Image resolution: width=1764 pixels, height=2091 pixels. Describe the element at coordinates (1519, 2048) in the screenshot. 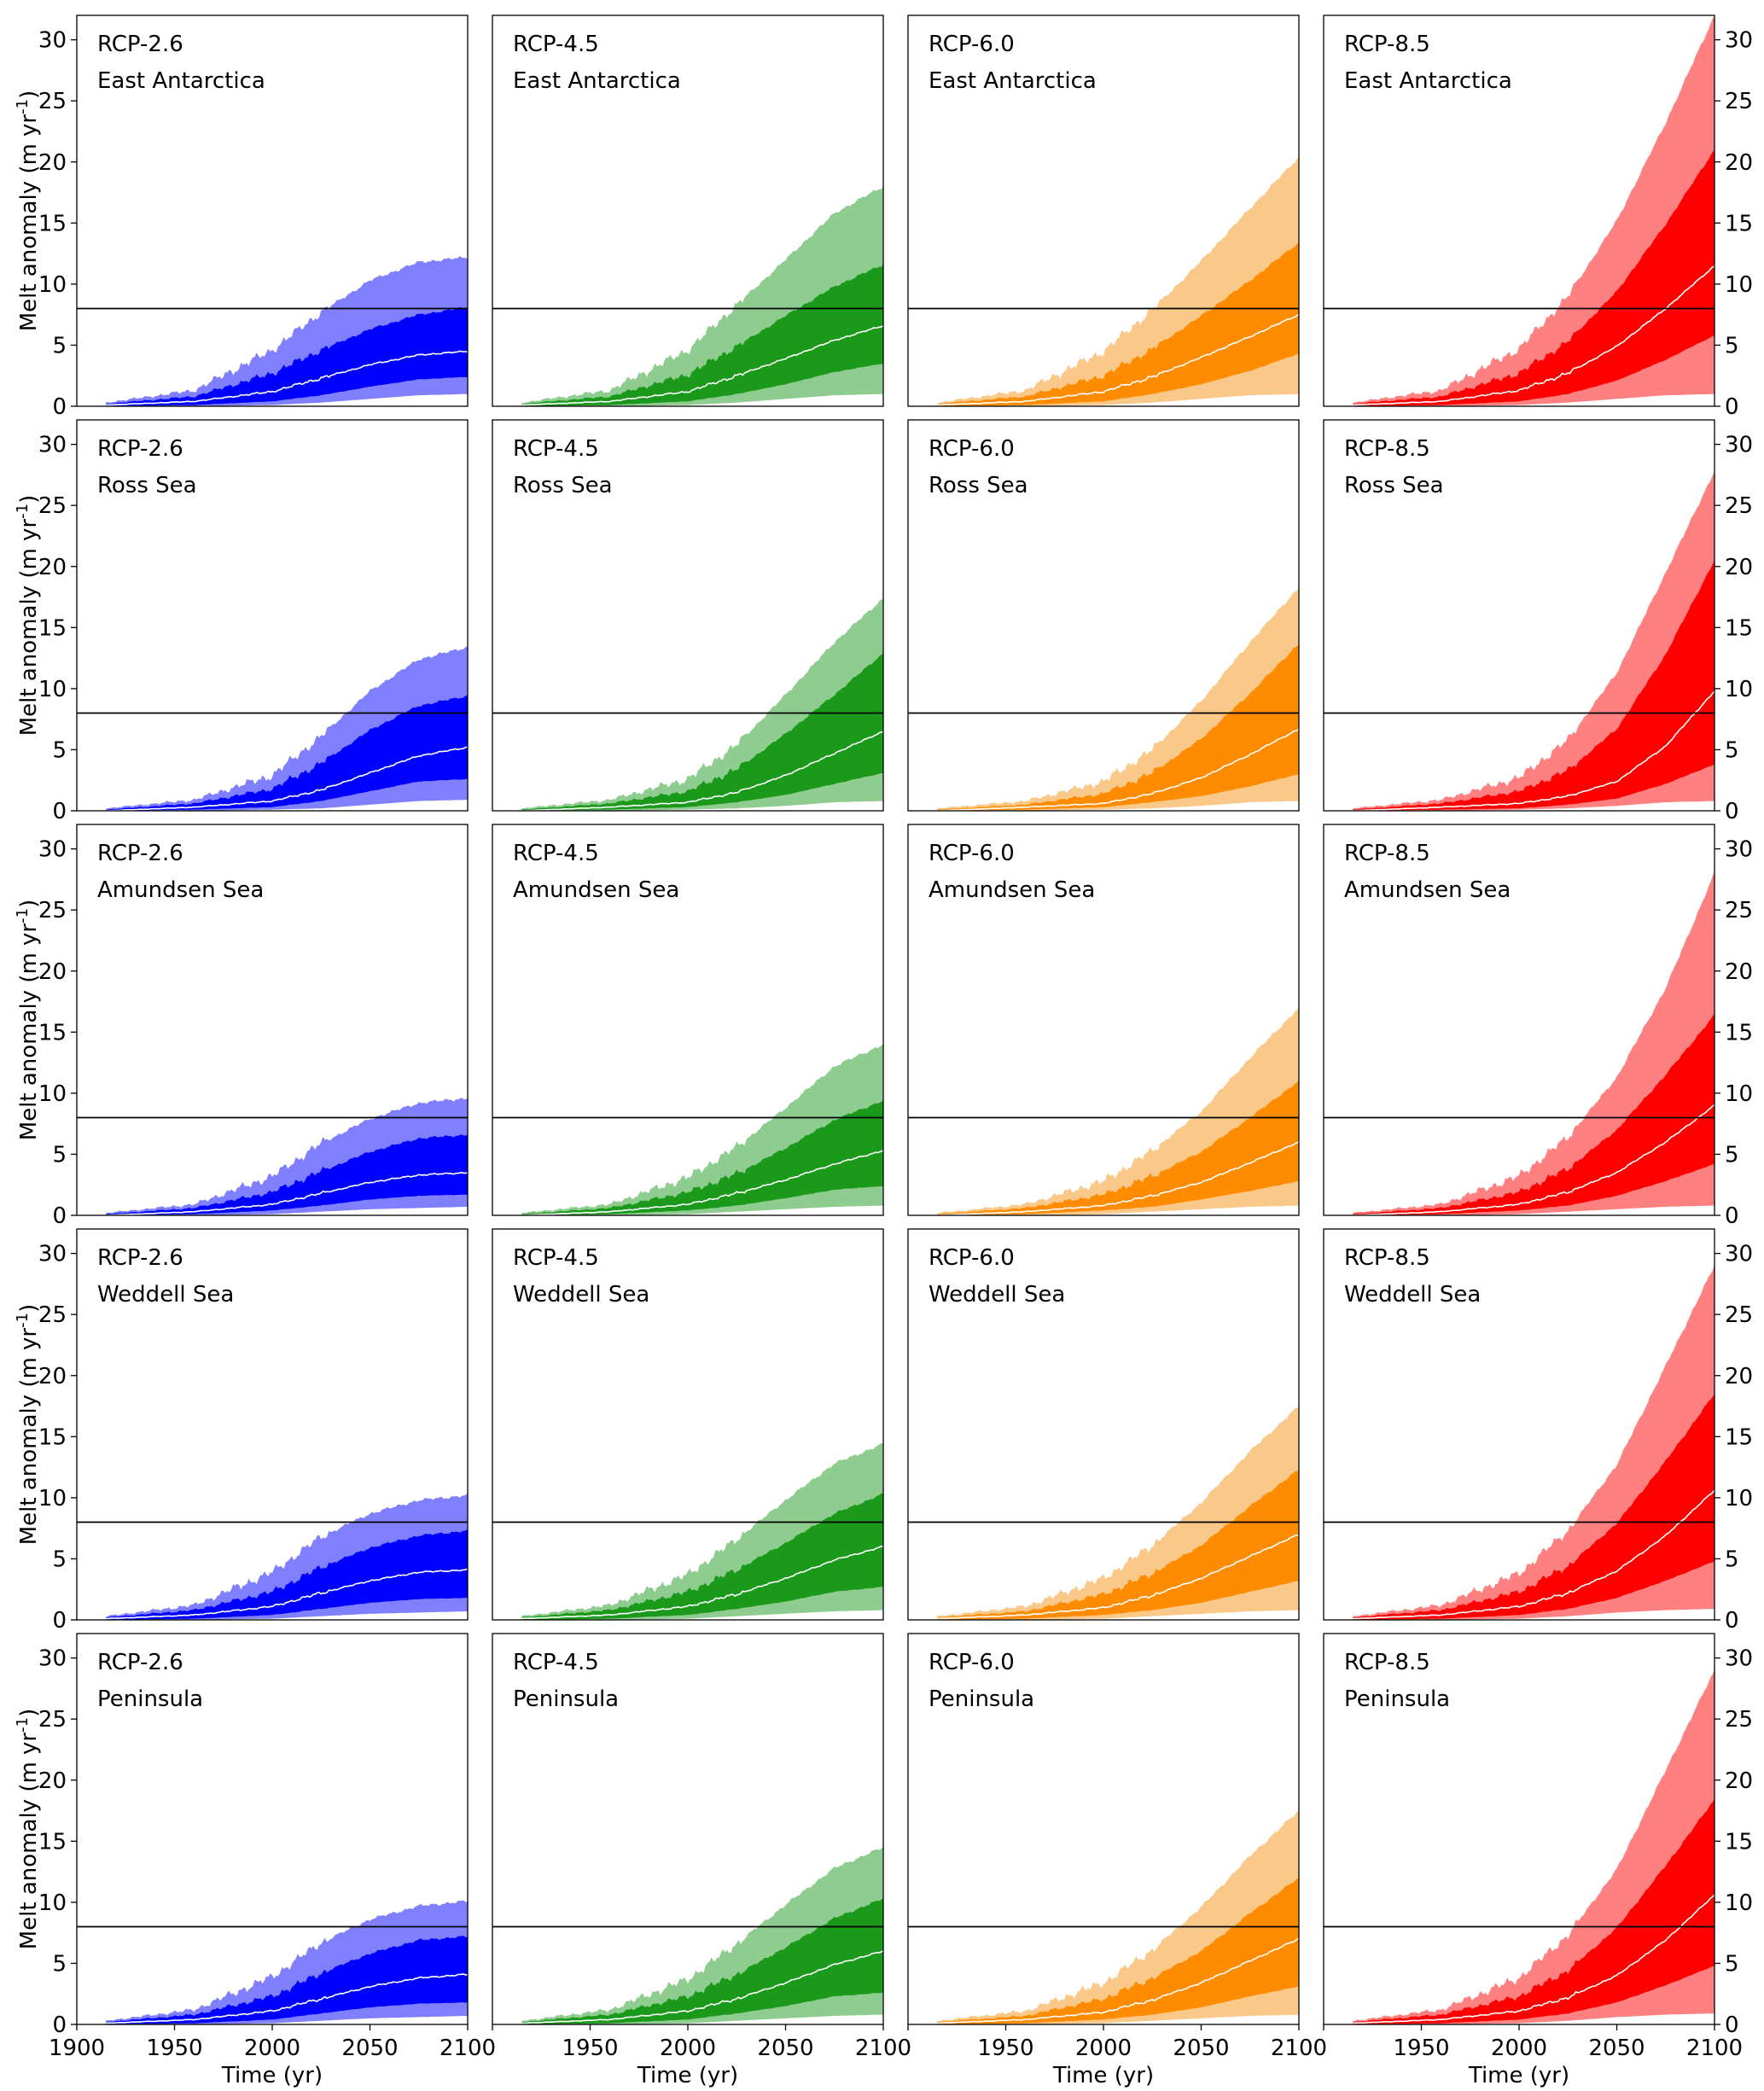

I see `x-tick-label: 2000` at that location.